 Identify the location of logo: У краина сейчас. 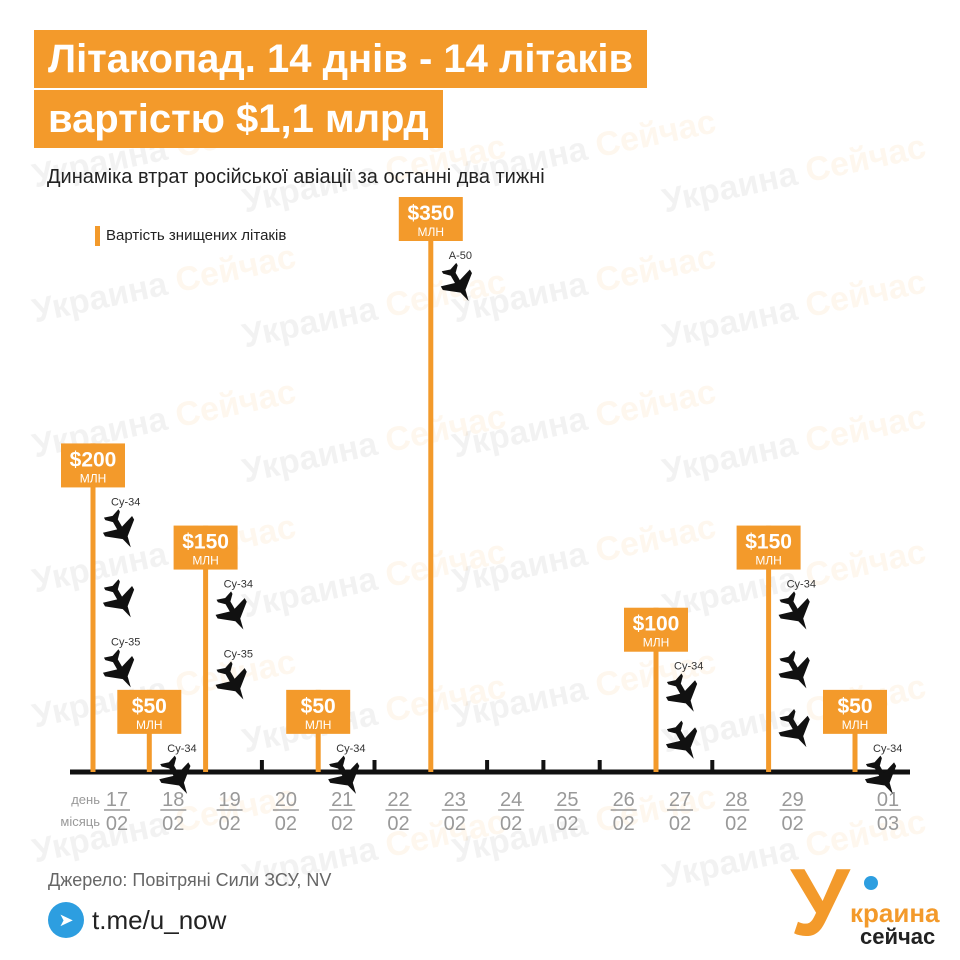
(870, 902).